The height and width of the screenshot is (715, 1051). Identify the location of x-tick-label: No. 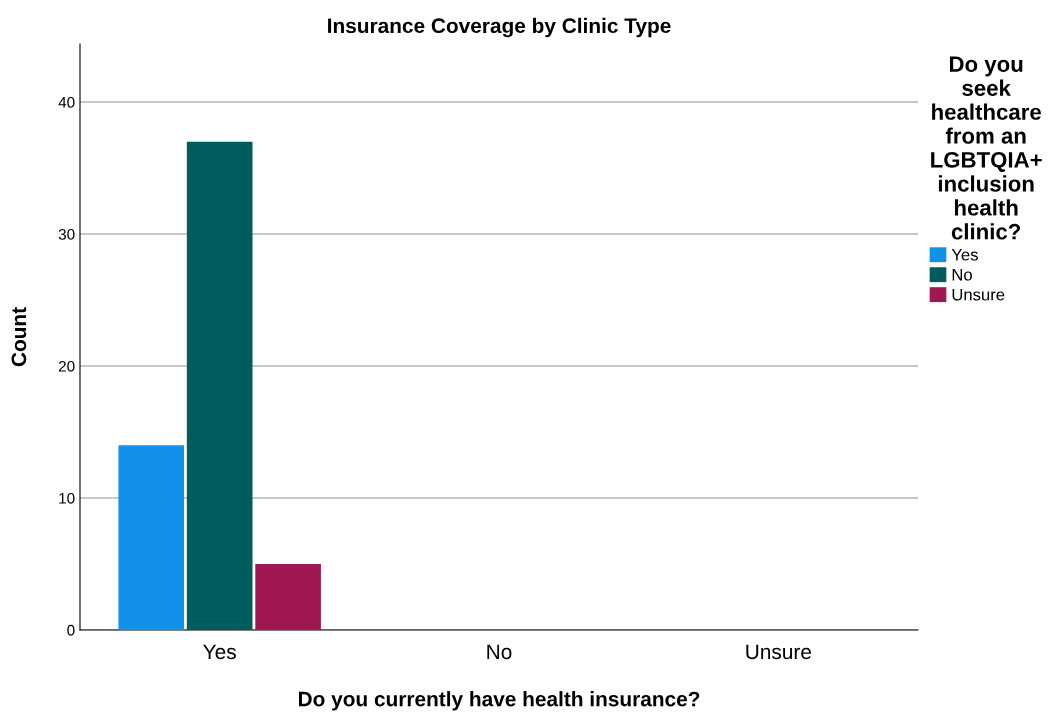
(499, 652).